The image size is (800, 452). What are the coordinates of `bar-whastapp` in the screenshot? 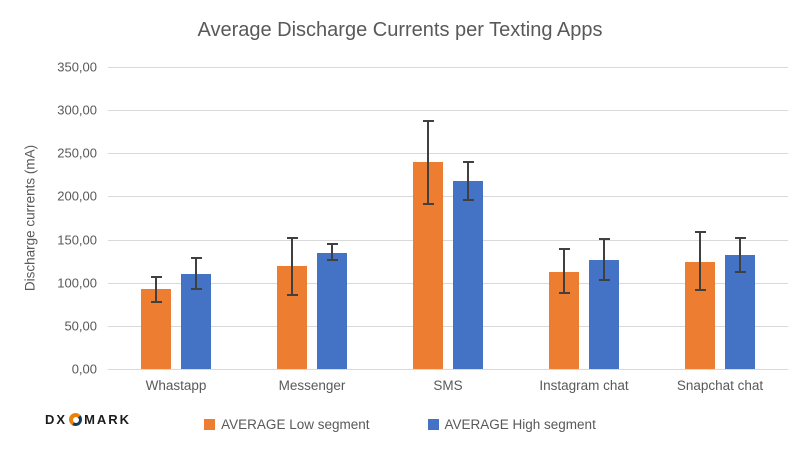 It's located at (196, 321).